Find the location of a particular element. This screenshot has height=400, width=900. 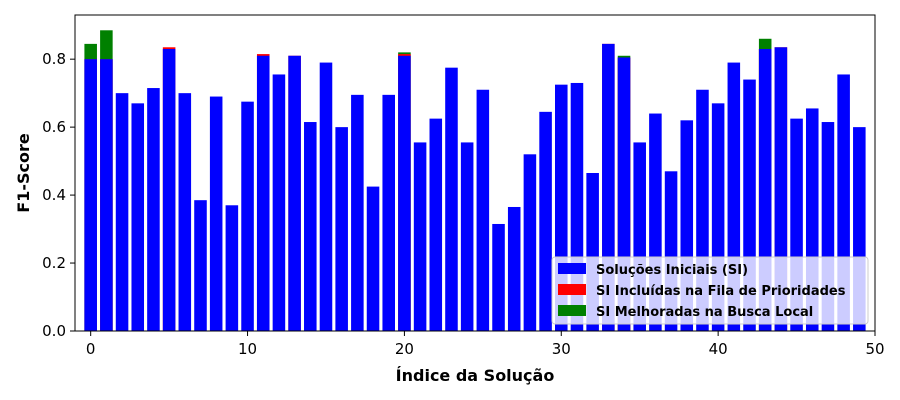

legend-label: Soluções Iniciais (SI) is located at coordinates (672, 270).